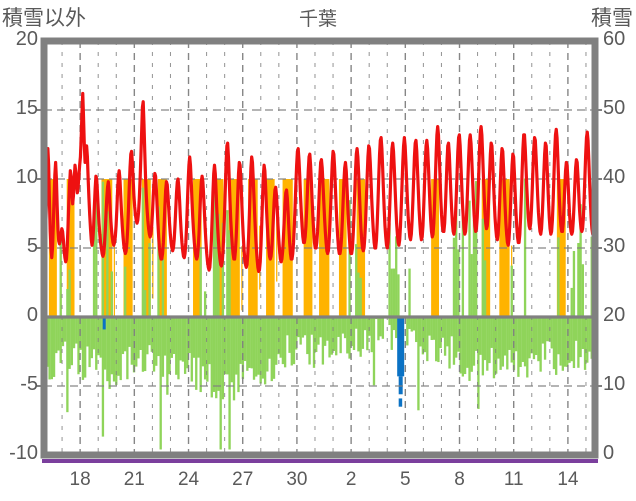 The height and width of the screenshot is (501, 636). I want to click on chart-title-box: 千葉, so click(318, 17).